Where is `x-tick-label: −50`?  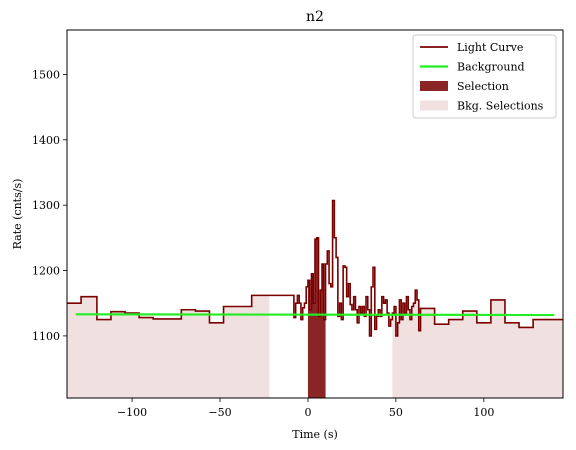 x-tick-label: −50 is located at coordinates (219, 412).